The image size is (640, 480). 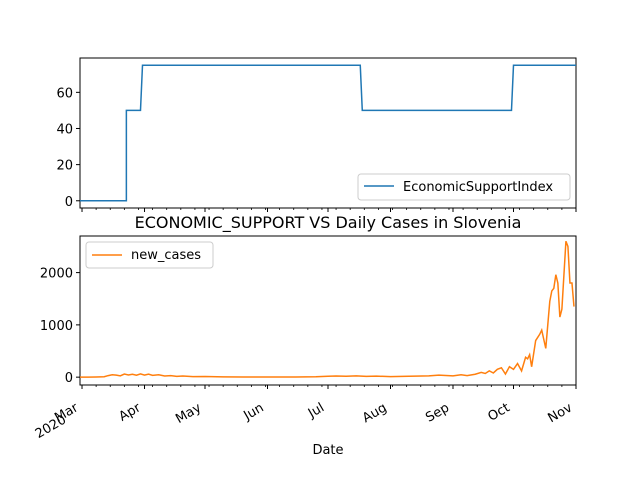 I want to click on y-tick-label: 40, so click(x=64, y=129).